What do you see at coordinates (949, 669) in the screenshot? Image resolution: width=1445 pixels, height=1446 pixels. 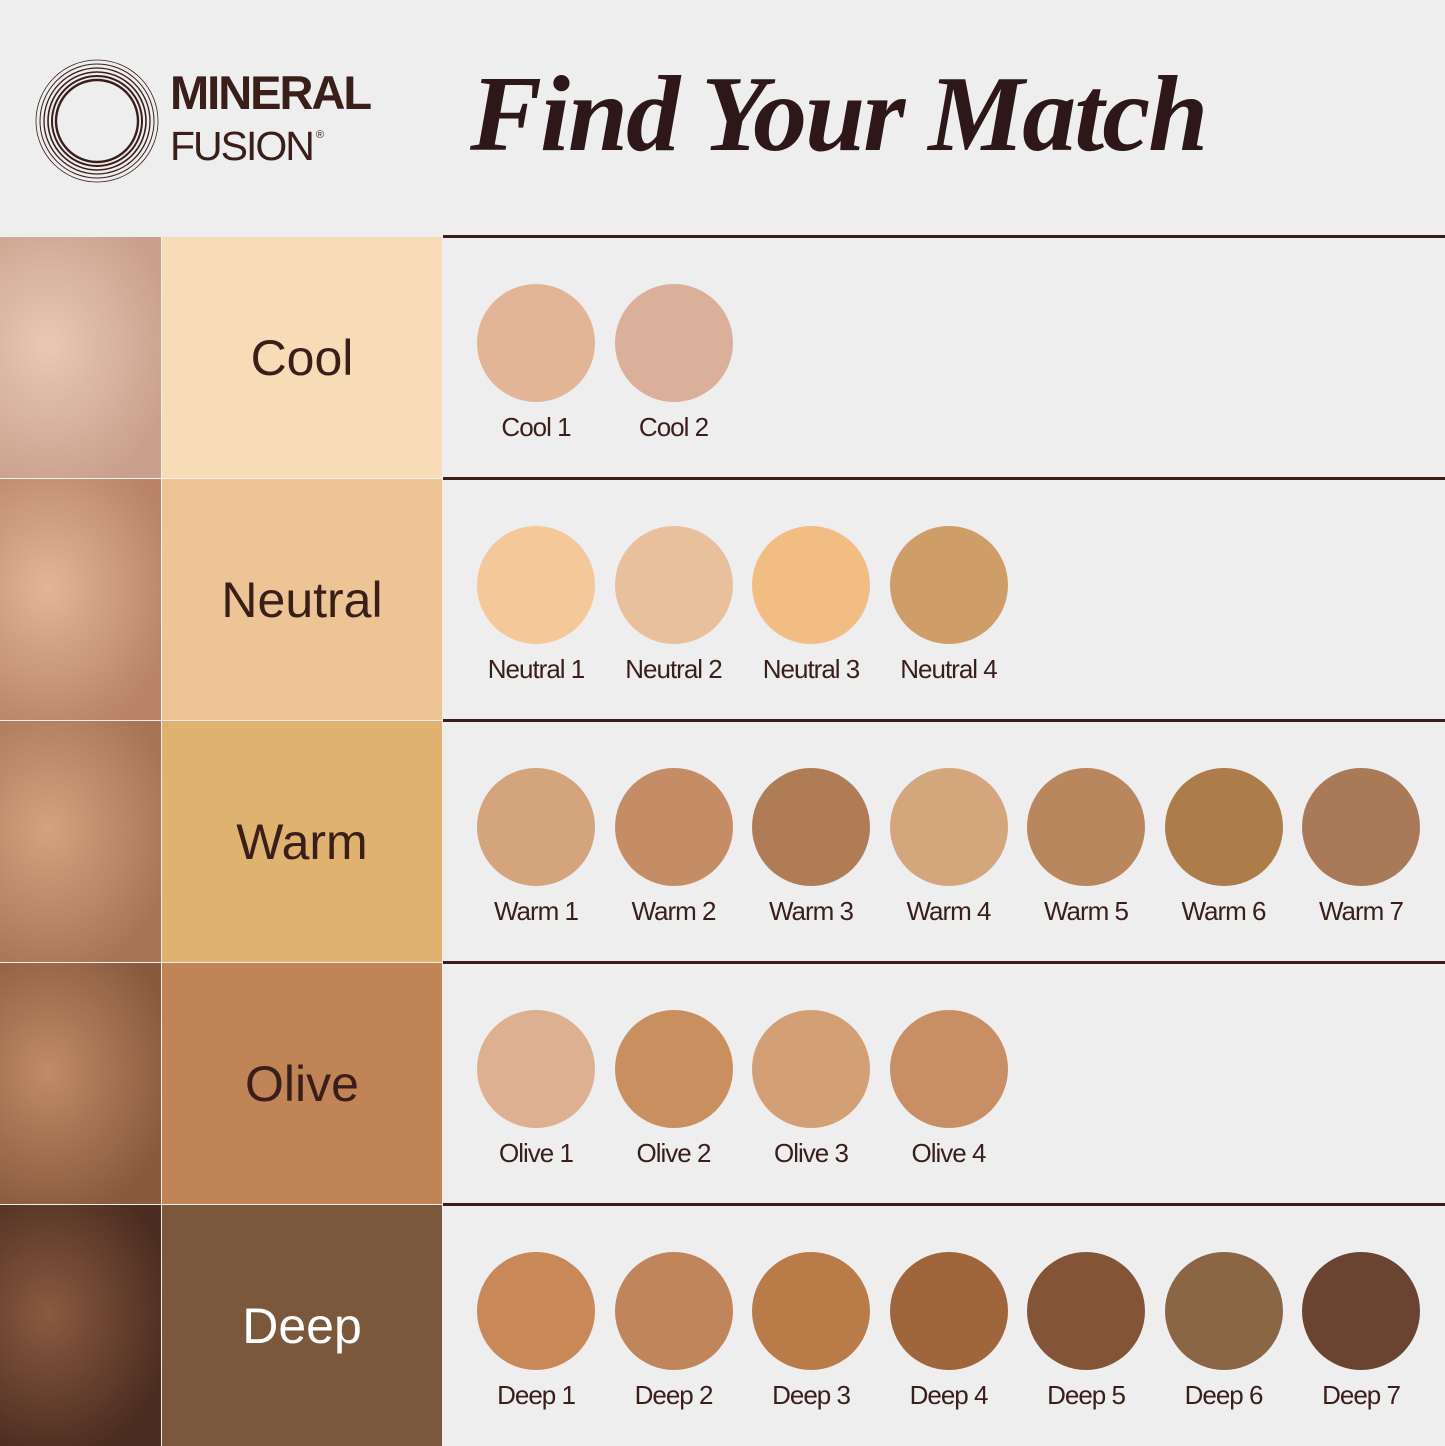 I see `shade-name: Neutral 4` at bounding box center [949, 669].